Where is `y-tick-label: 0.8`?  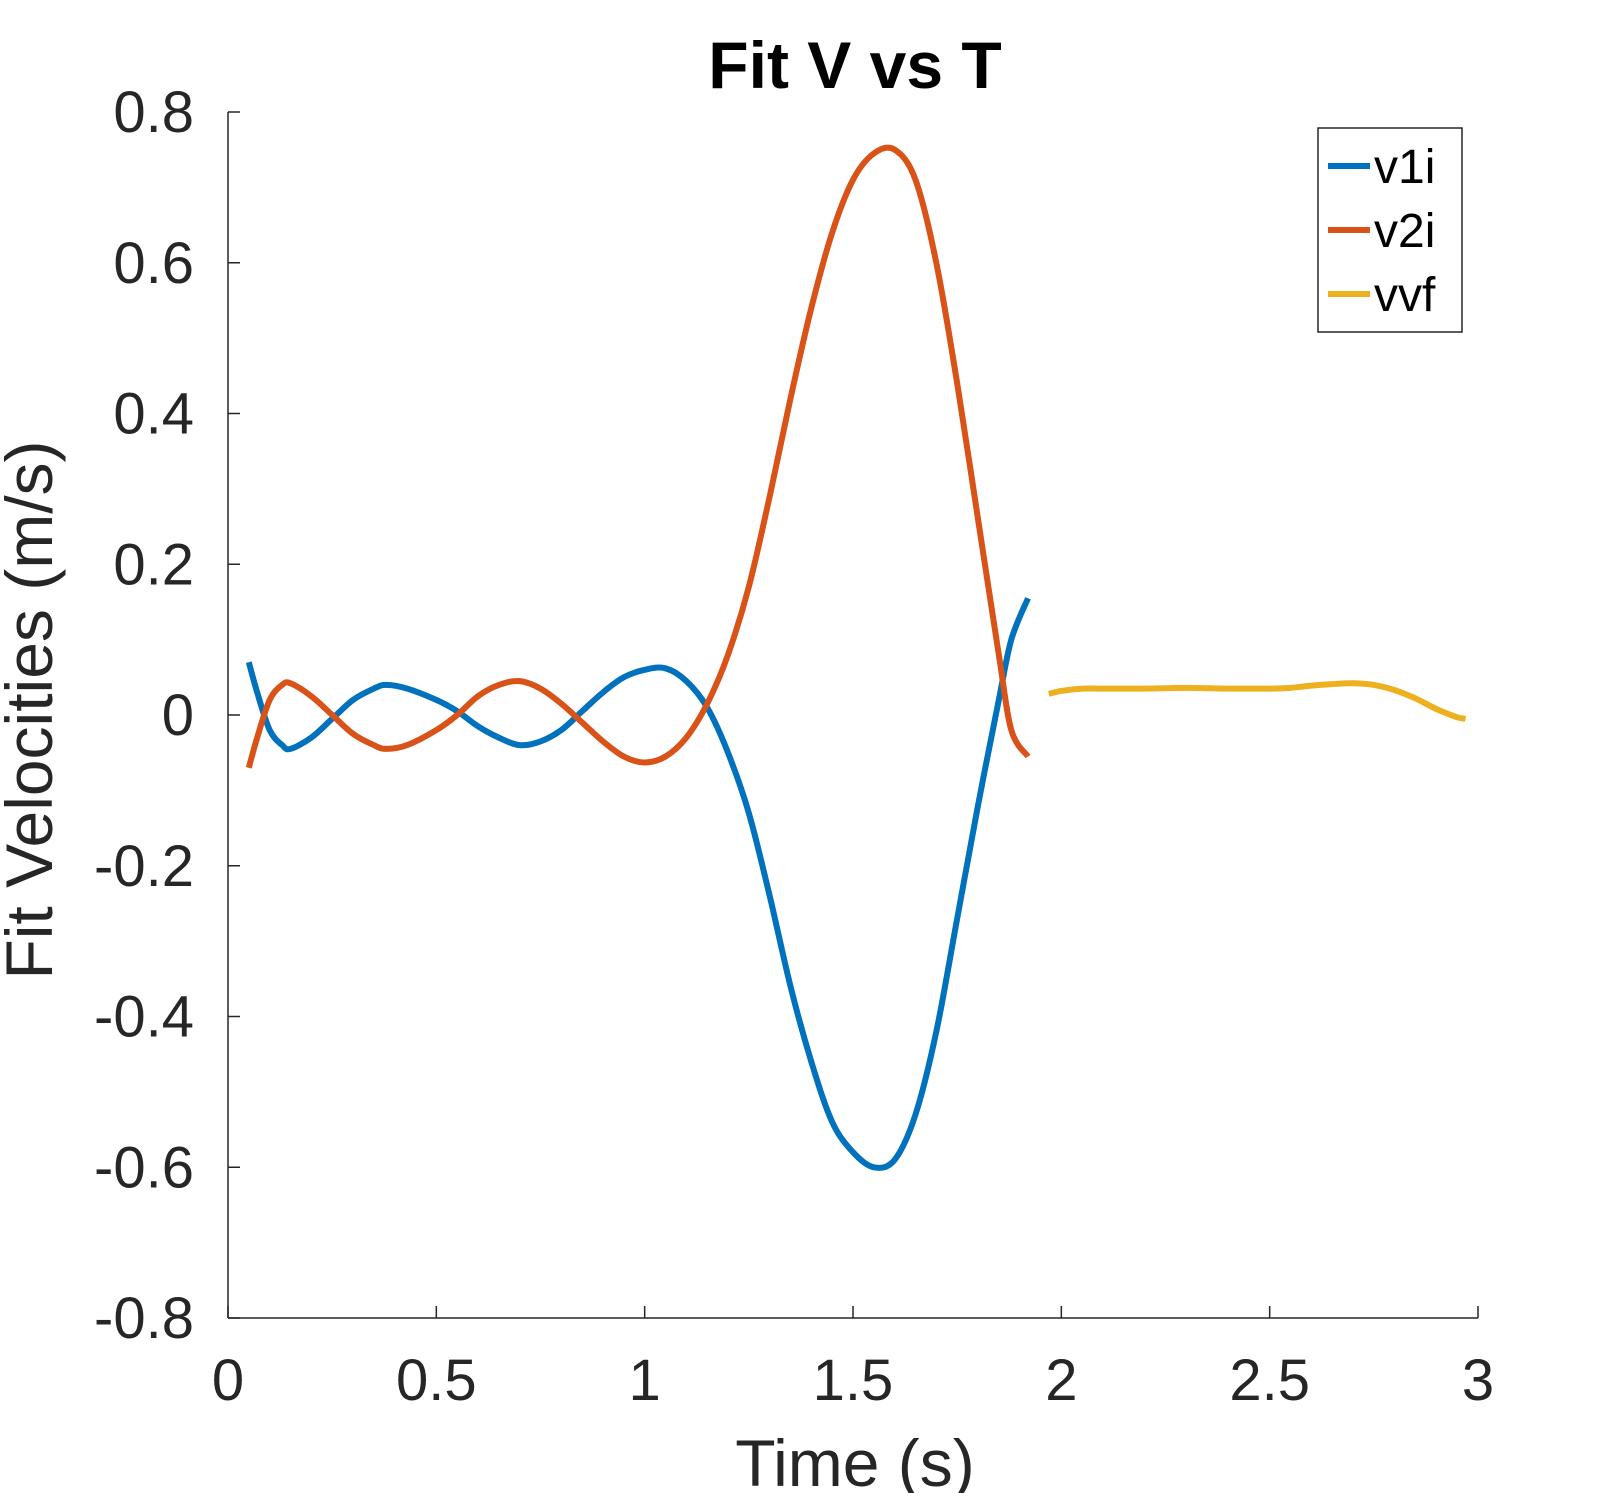 y-tick-label: 0.8 is located at coordinates (153, 112).